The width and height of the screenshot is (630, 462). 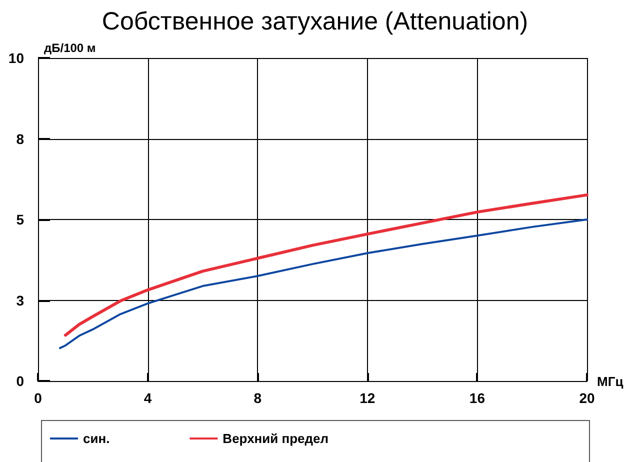 What do you see at coordinates (20, 300) in the screenshot?
I see `y-tick-label: 3` at bounding box center [20, 300].